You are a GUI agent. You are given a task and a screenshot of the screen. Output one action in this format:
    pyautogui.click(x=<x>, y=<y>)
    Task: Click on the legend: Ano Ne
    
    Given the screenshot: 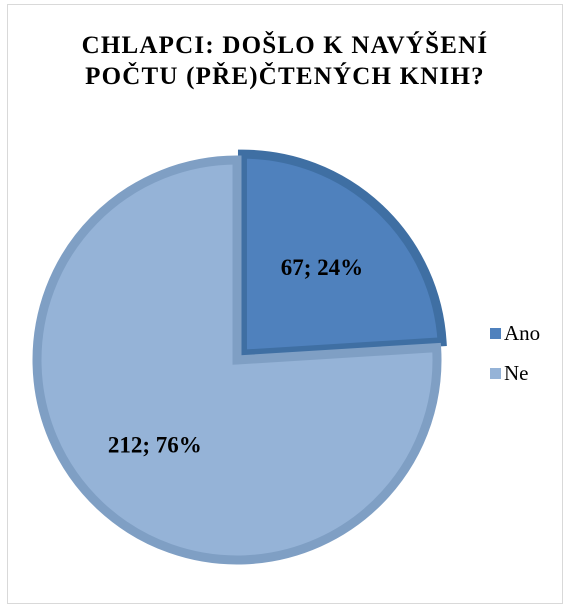 What is the action you would take?
    pyautogui.click(x=515, y=361)
    